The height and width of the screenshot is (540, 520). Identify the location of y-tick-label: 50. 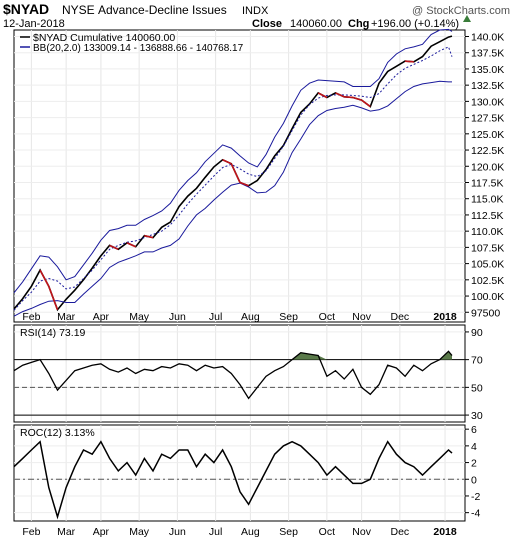
(477, 388).